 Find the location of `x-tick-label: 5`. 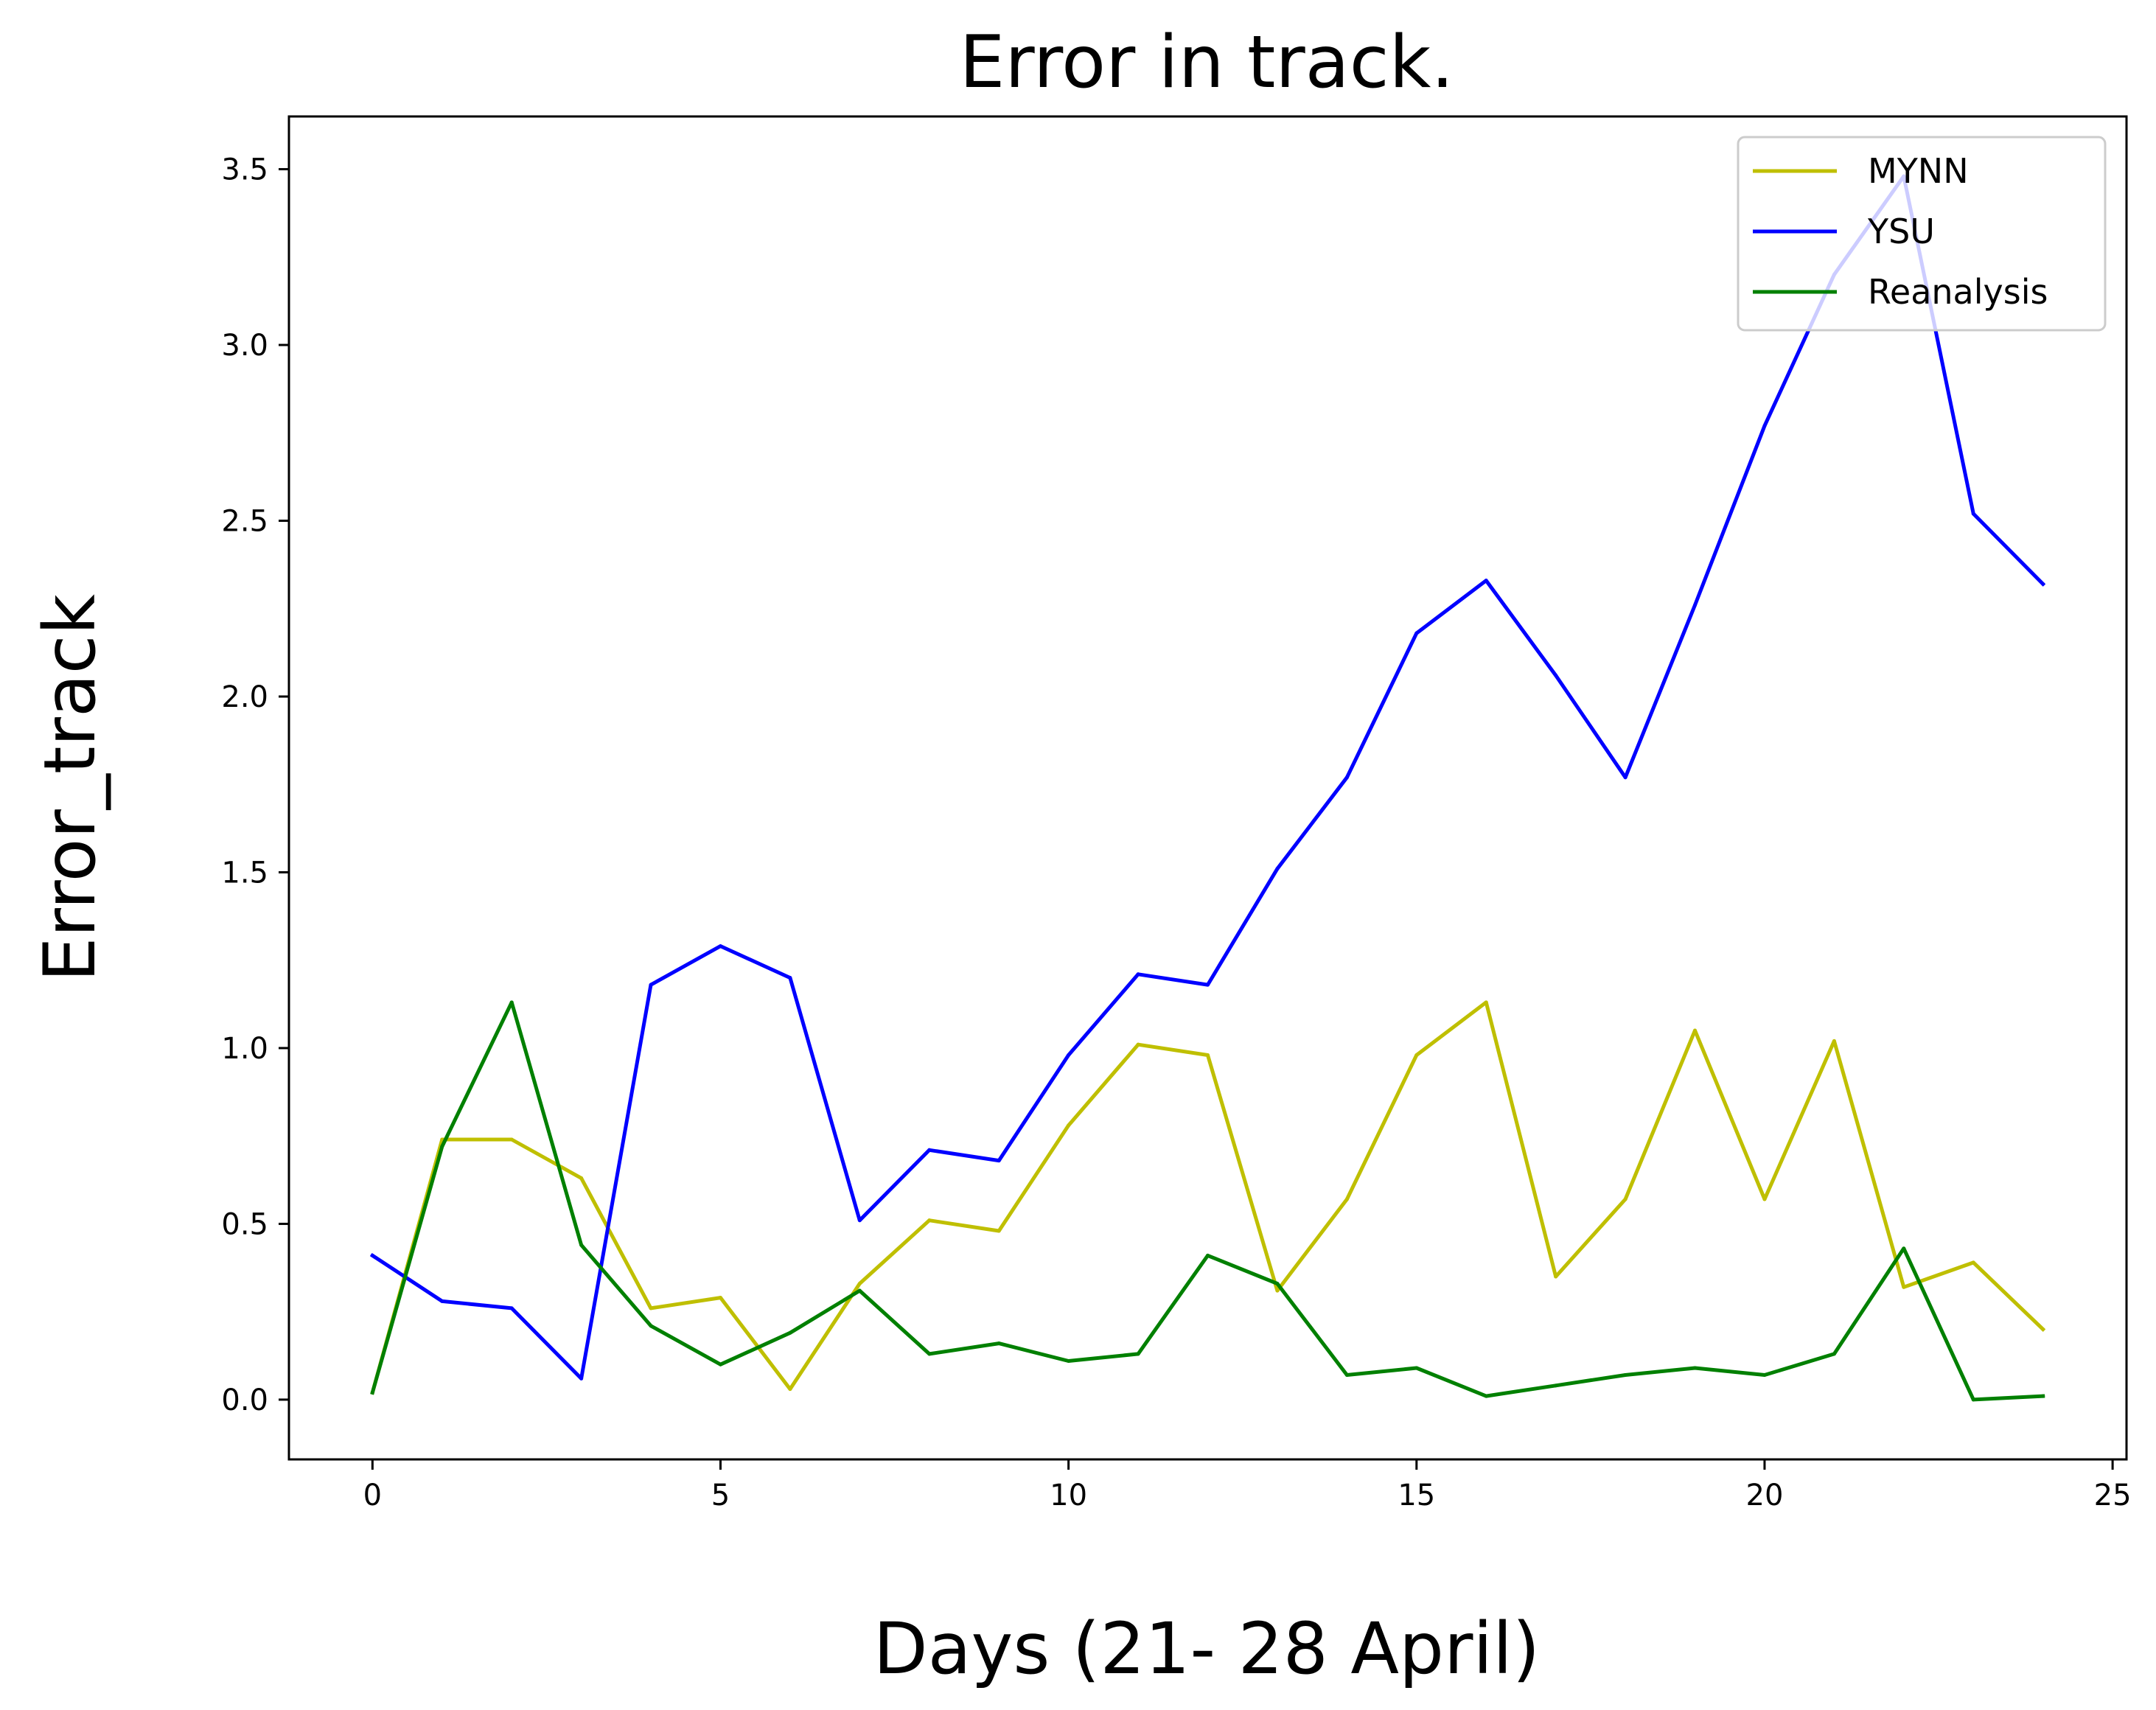

x-tick-label: 5 is located at coordinates (720, 1495).